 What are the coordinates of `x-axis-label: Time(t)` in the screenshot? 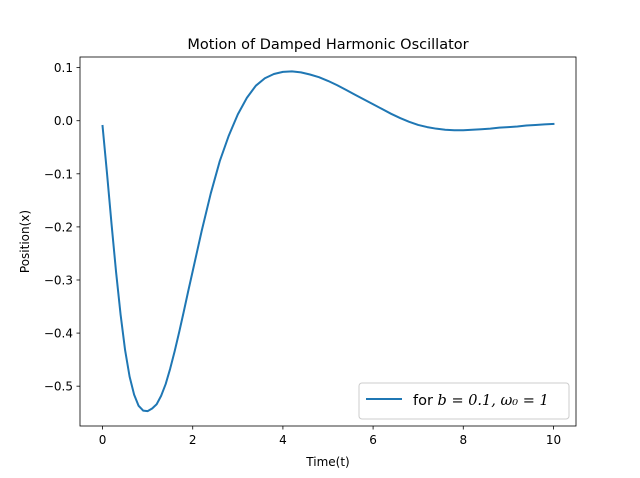 It's located at (327, 462).